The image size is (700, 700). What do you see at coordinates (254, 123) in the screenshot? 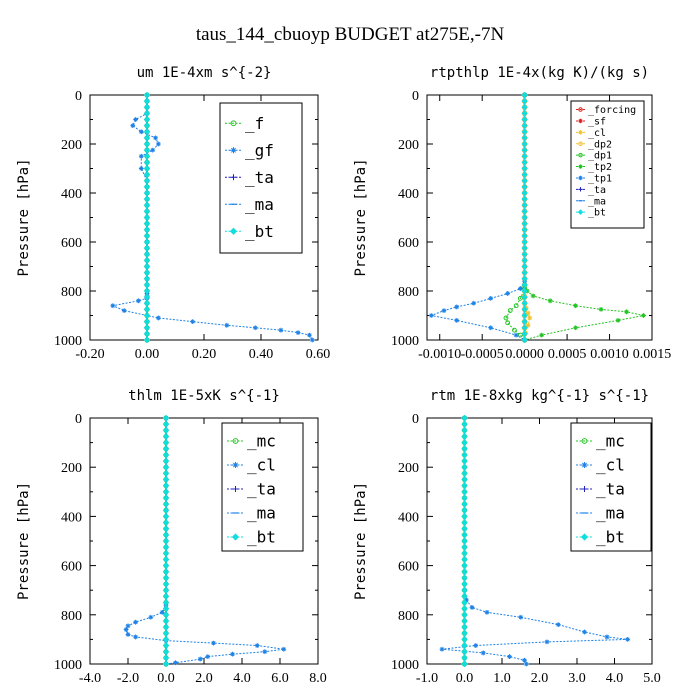
I see `legend-label: _f` at bounding box center [254, 123].